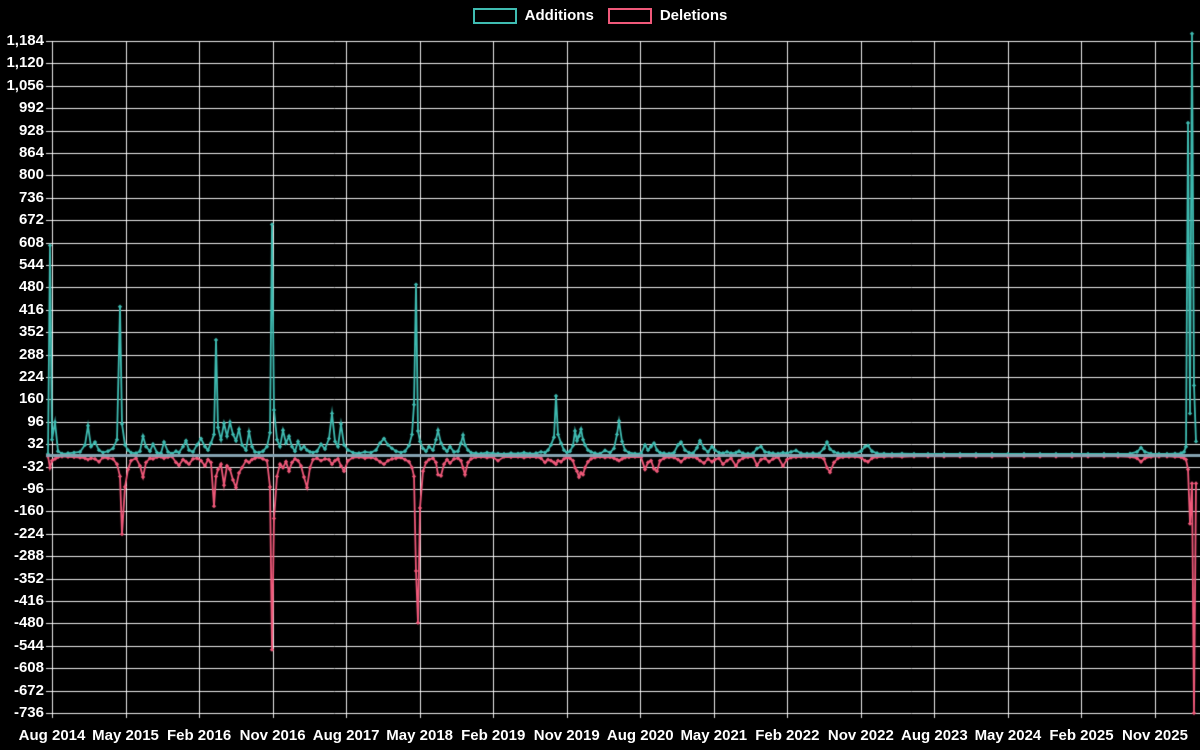  Describe the element at coordinates (31, 332) in the screenshot. I see `y-axis-label: 352` at that location.